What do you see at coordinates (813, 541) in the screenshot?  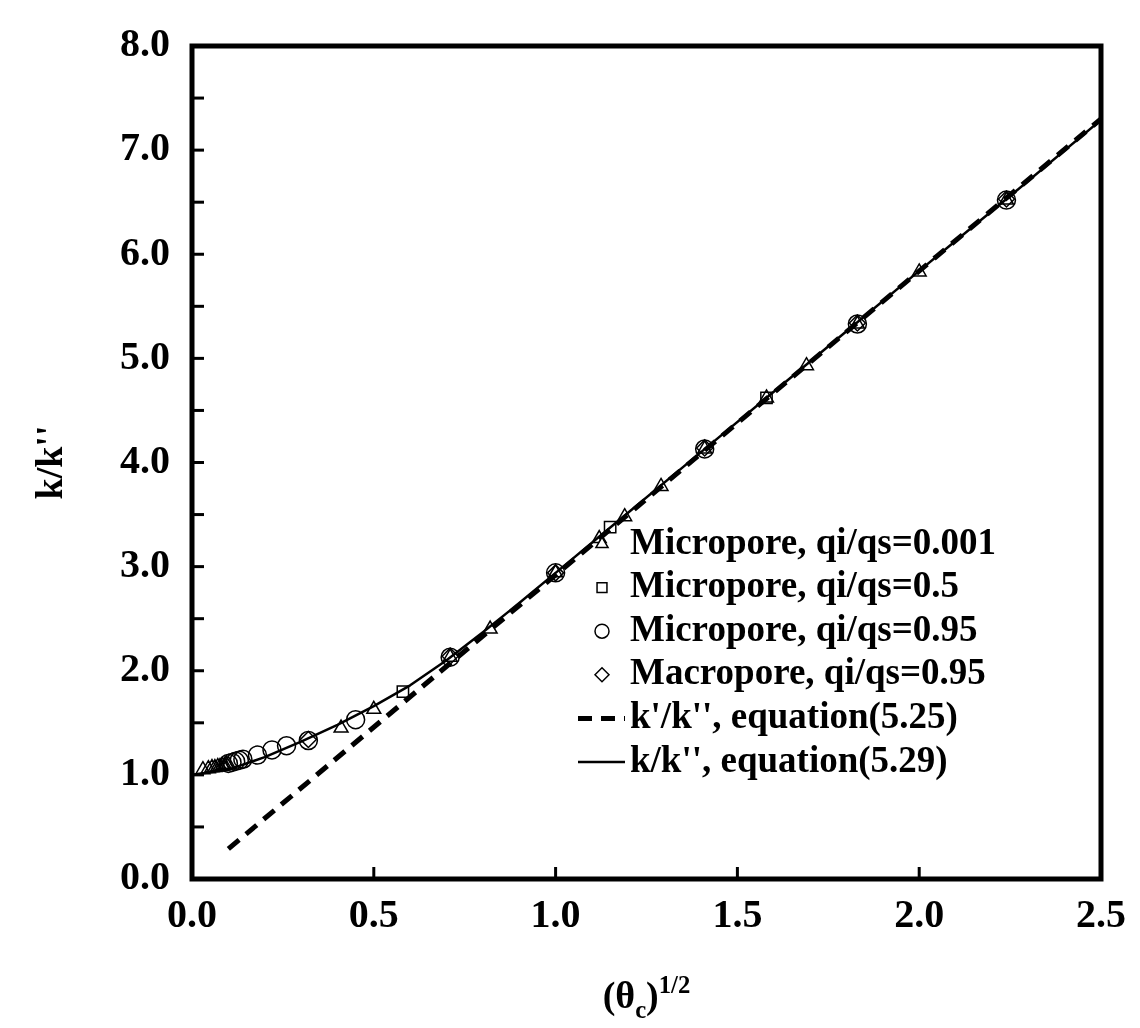 I see `legend-label: Micropore, qi/qs=0.001` at bounding box center [813, 541].